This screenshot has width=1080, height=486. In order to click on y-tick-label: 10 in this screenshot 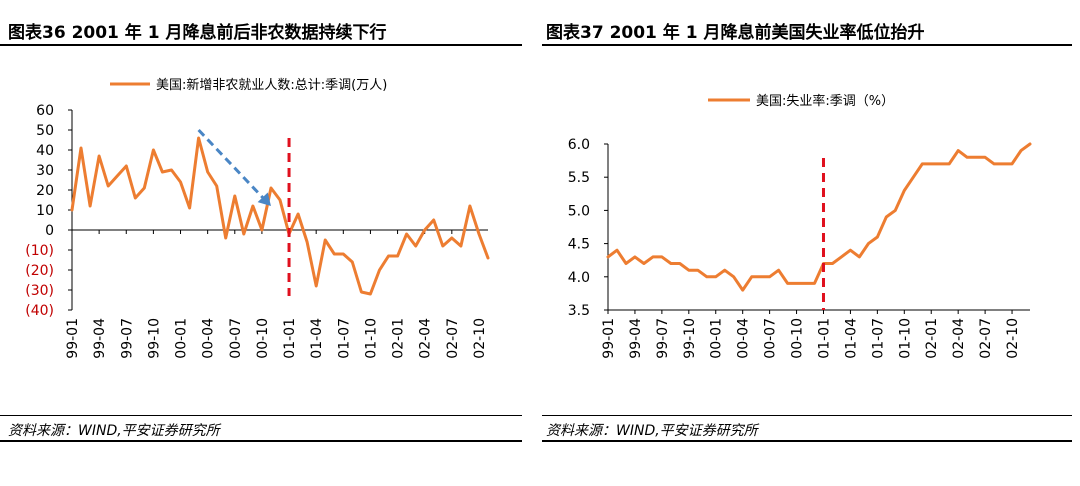, I will do `click(45, 211)`.